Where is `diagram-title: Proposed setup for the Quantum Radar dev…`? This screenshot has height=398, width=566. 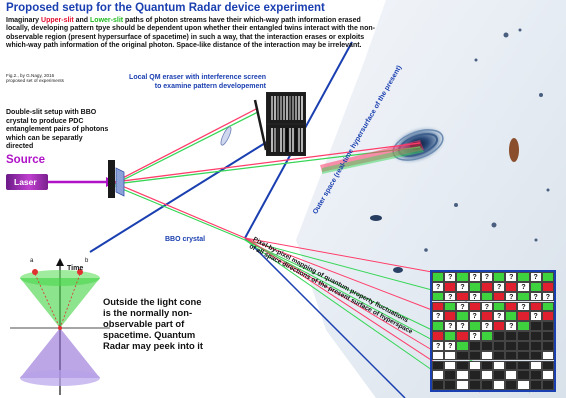
diagram-title: Proposed setup for the Quantum Radar dev… is located at coordinates (165, 8).